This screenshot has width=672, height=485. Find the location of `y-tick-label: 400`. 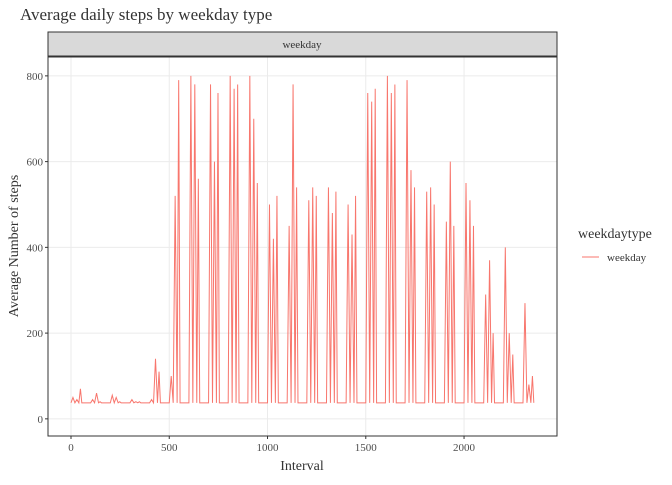

y-tick-label: 400 is located at coordinates (35, 248).